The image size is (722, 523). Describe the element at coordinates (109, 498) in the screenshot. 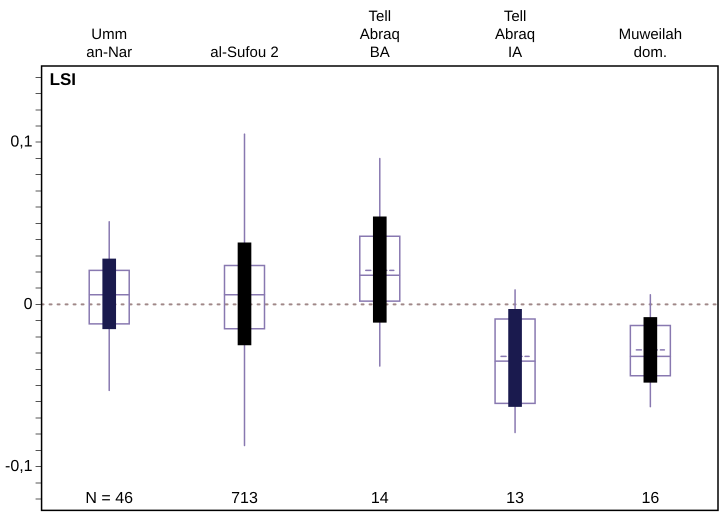

I see `annotation: N = 46` at that location.